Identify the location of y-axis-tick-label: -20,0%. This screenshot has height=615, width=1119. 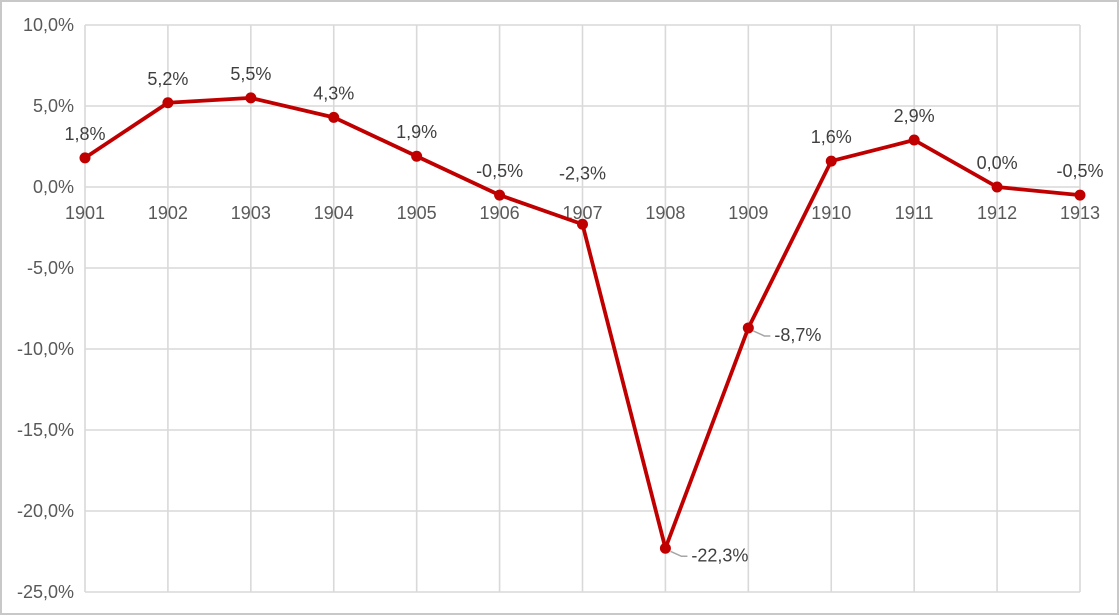
(45, 511).